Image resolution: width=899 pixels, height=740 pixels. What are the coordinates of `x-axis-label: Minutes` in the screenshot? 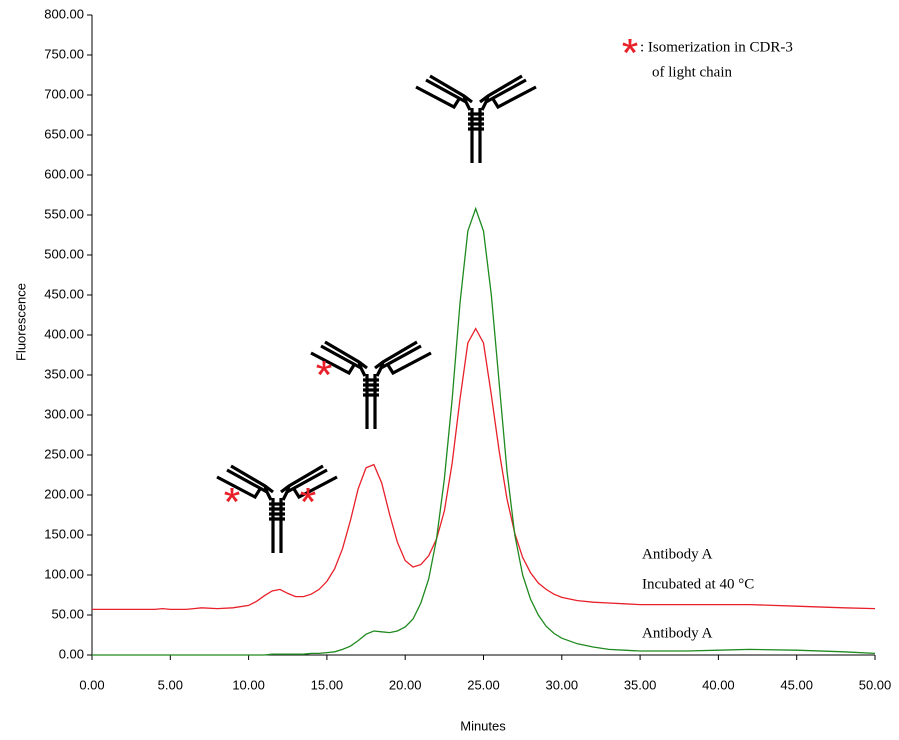 It's located at (483, 725).